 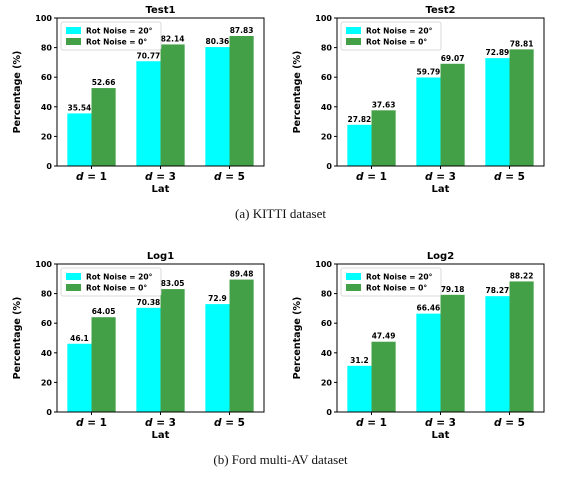 I want to click on category-value: = 3, so click(x=444, y=177).